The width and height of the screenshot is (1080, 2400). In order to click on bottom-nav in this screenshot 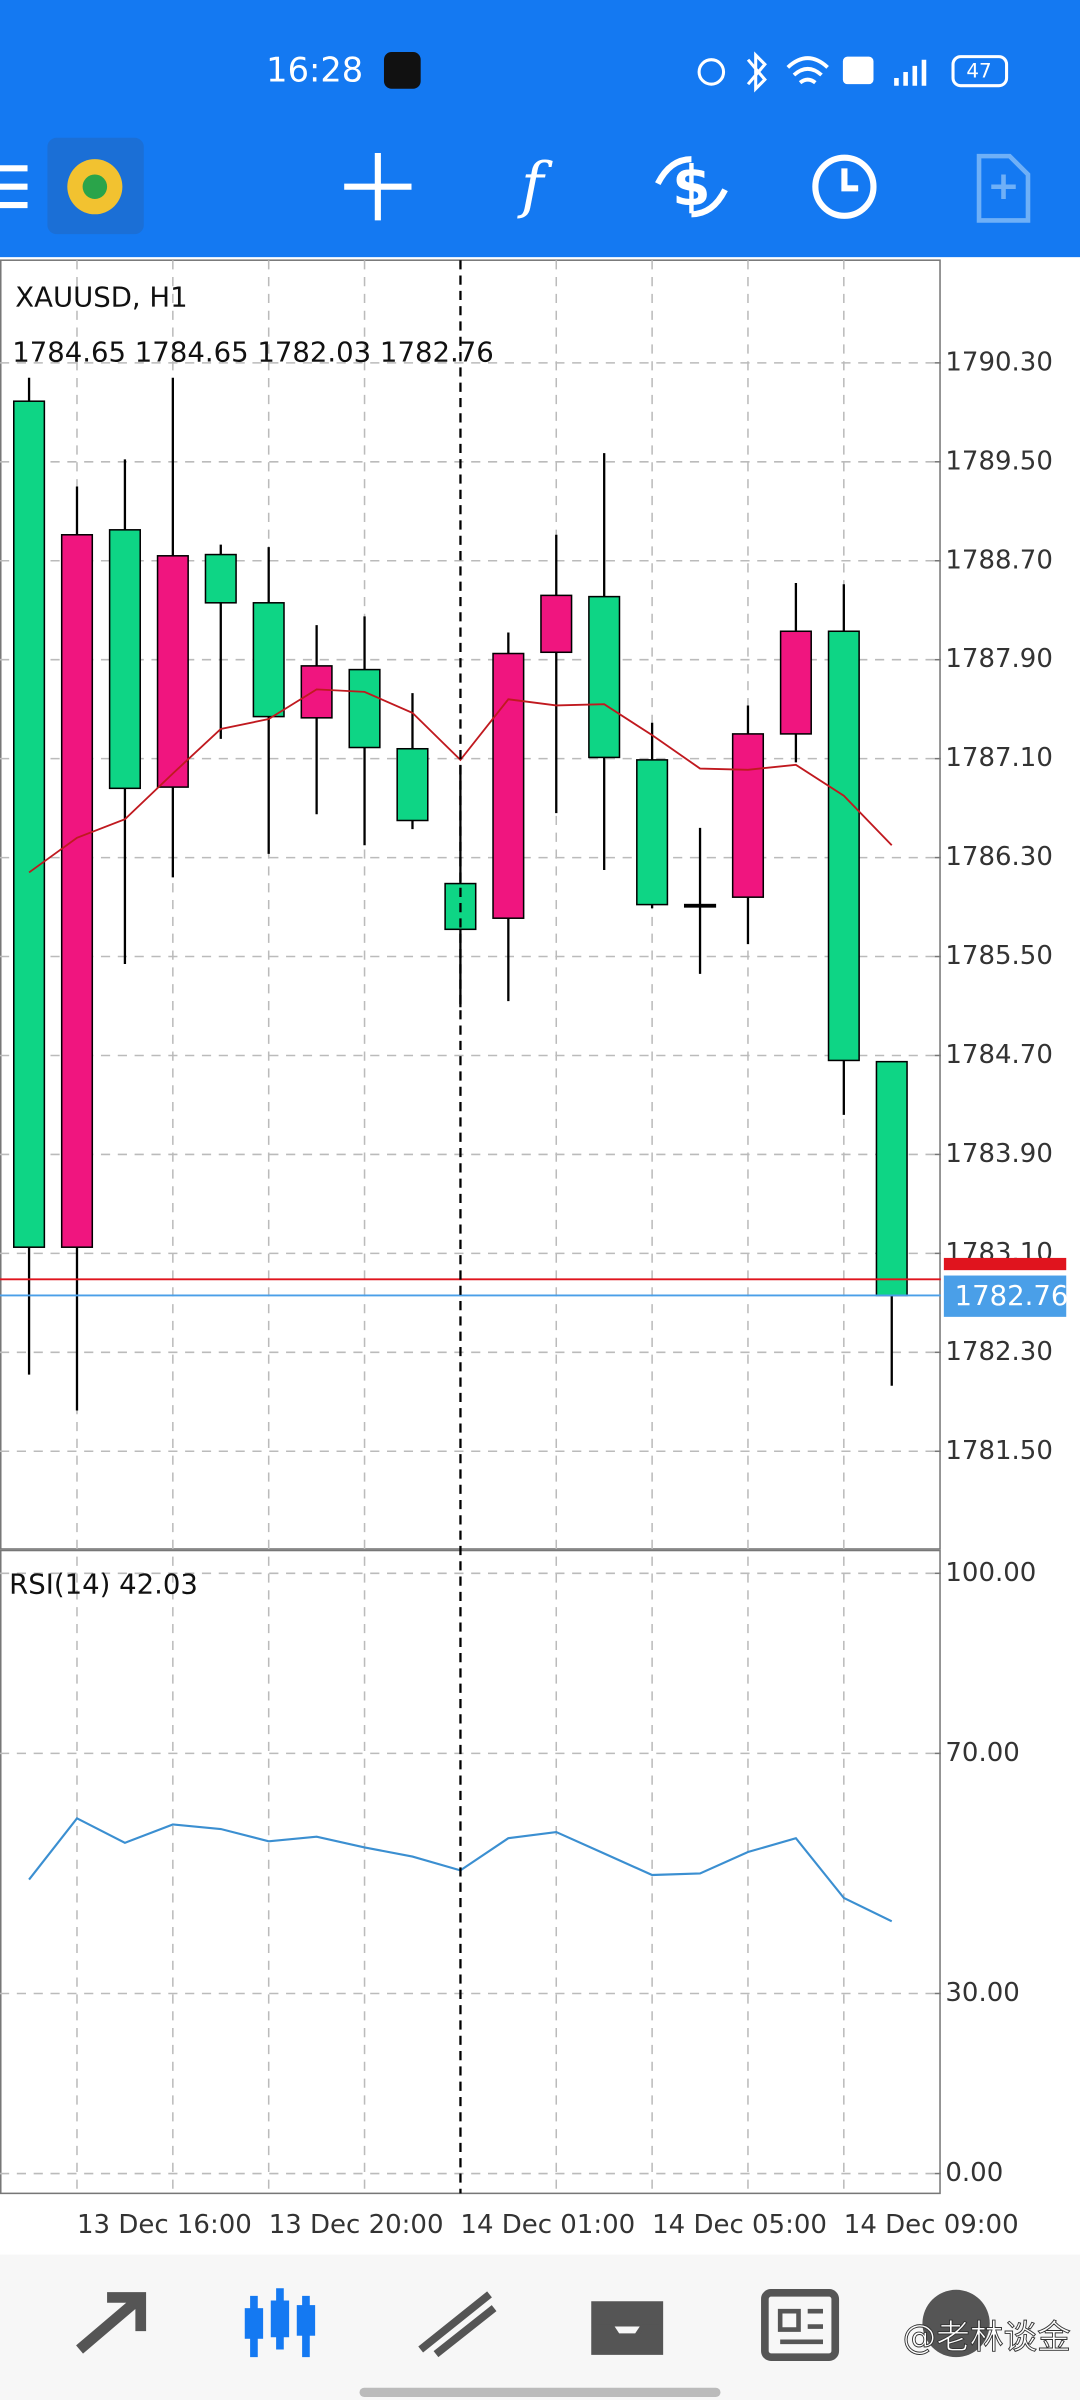, I will do `click(540, 2327)`.